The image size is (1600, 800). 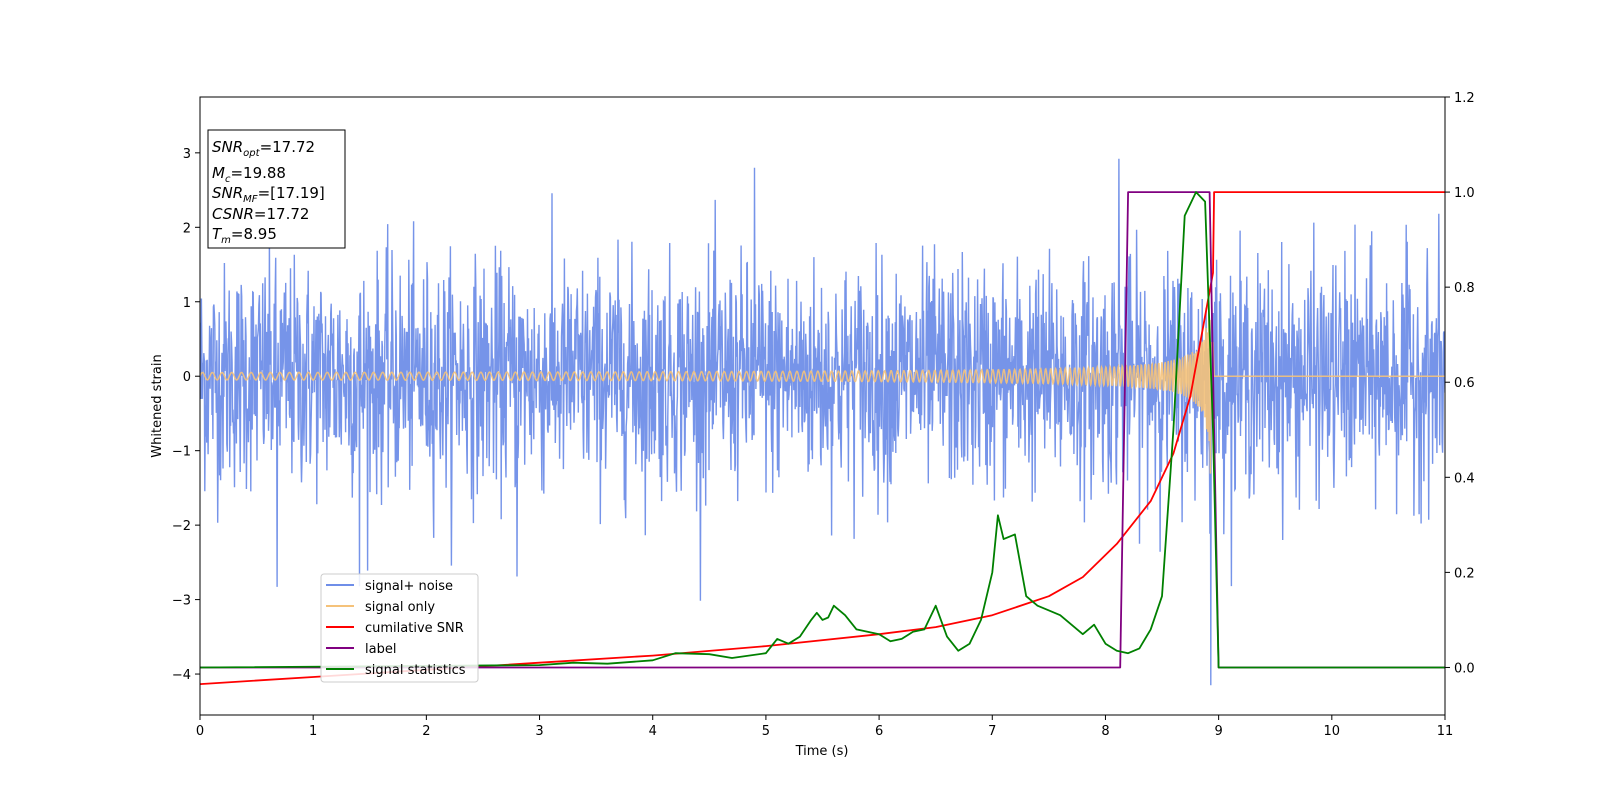 I want to click on x-tick-label-5: 5, so click(x=766, y=731).